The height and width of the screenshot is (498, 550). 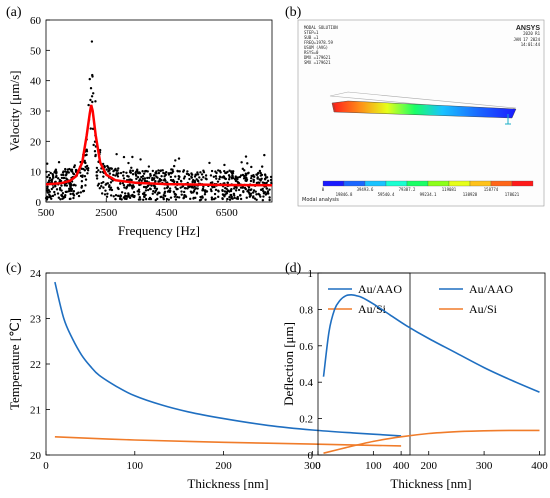 What do you see at coordinates (46, 466) in the screenshot?
I see `x-tick-label: 0` at bounding box center [46, 466].